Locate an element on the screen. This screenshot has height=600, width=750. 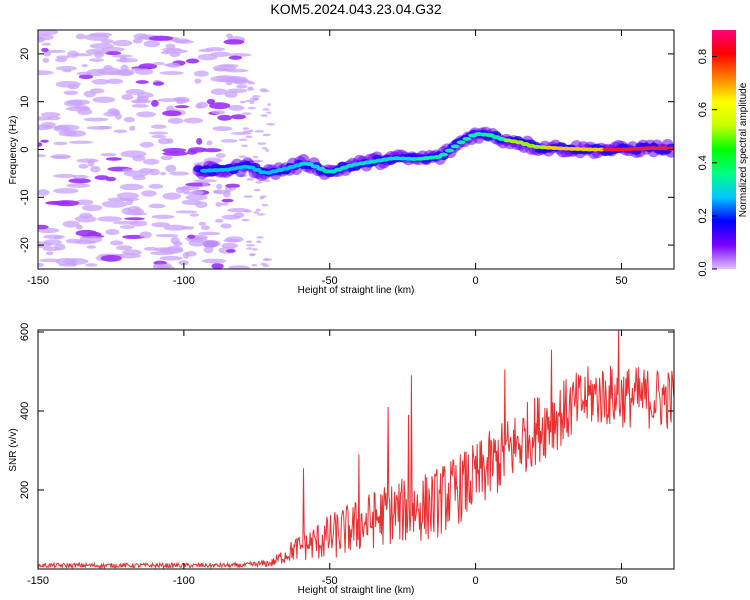
y-tick-label: 200 is located at coordinates (25, 490).